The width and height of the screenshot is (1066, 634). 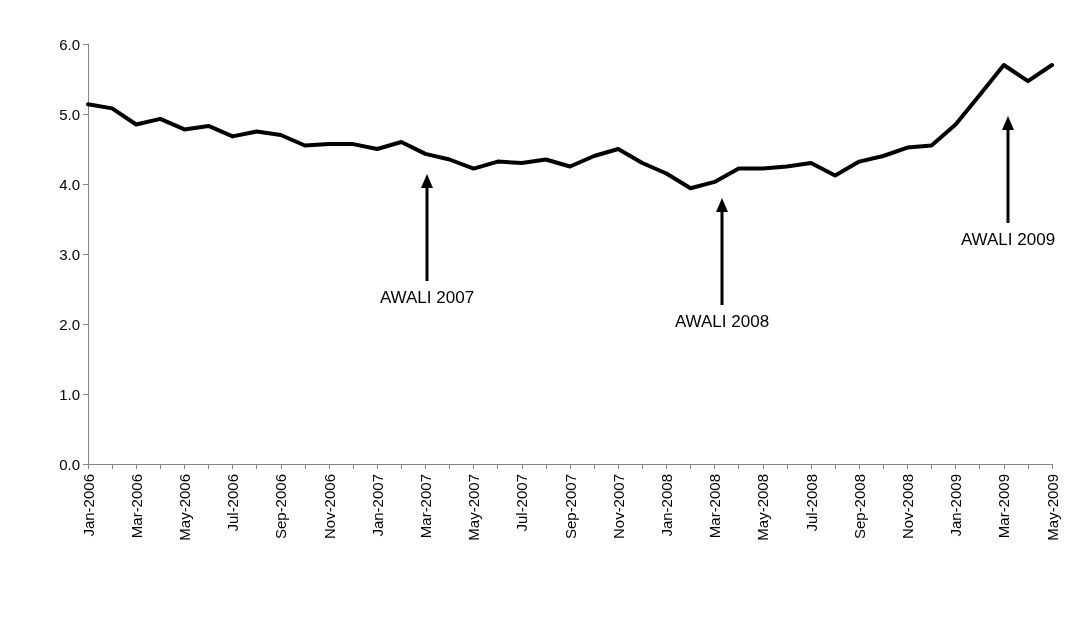 What do you see at coordinates (281, 507) in the screenshot?
I see `x-tick-label: Sep-2006` at bounding box center [281, 507].